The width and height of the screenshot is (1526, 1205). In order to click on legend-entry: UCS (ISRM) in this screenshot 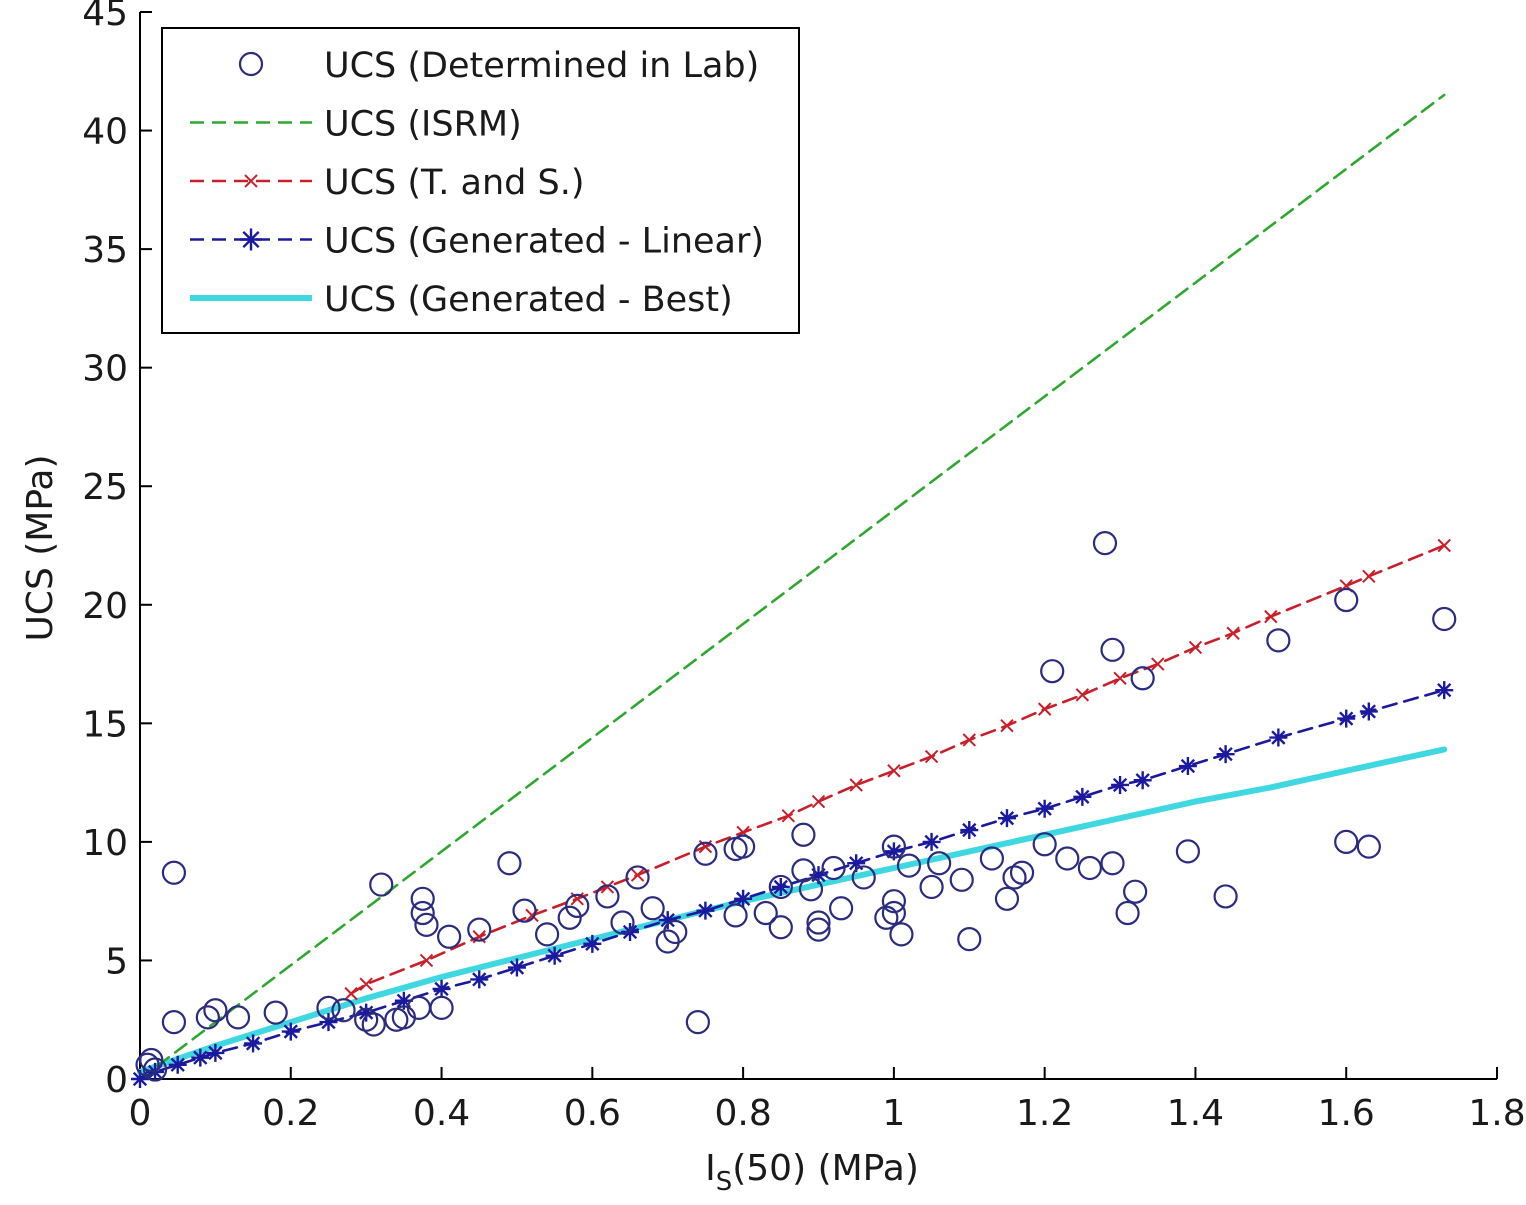, I will do `click(356, 125)`.